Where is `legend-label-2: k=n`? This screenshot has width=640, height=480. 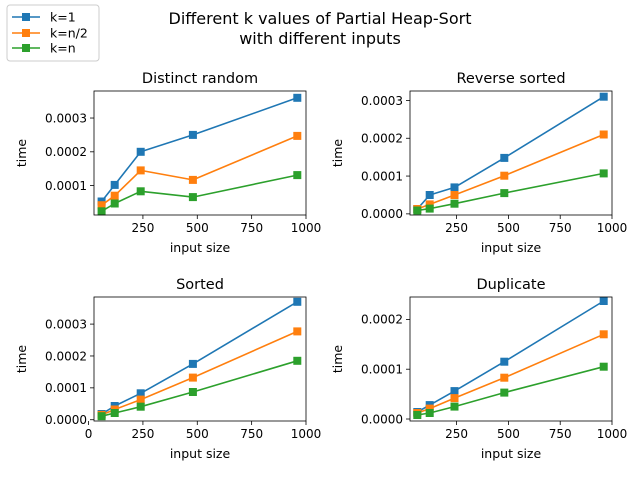
legend-label-2: k=n is located at coordinates (63, 48).